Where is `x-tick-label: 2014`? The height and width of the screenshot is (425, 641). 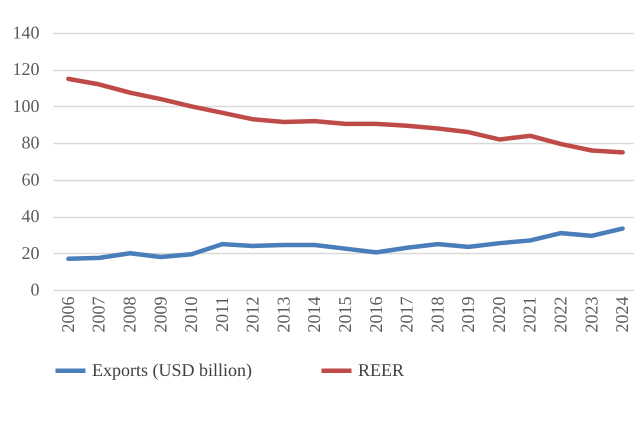 x-tick-label: 2014 is located at coordinates (314, 314).